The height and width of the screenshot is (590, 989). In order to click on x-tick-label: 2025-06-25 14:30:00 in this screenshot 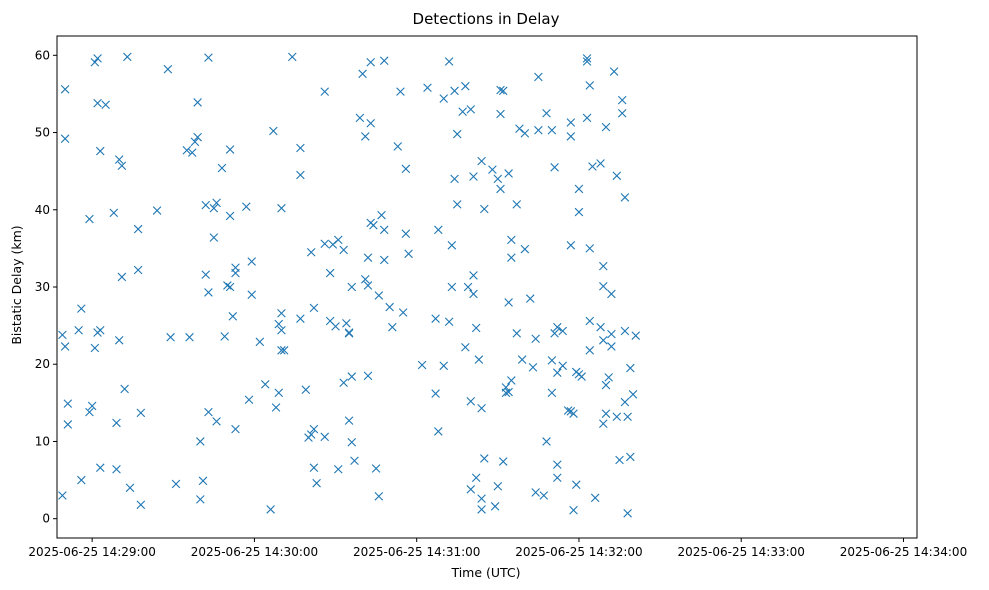, I will do `click(254, 552)`.